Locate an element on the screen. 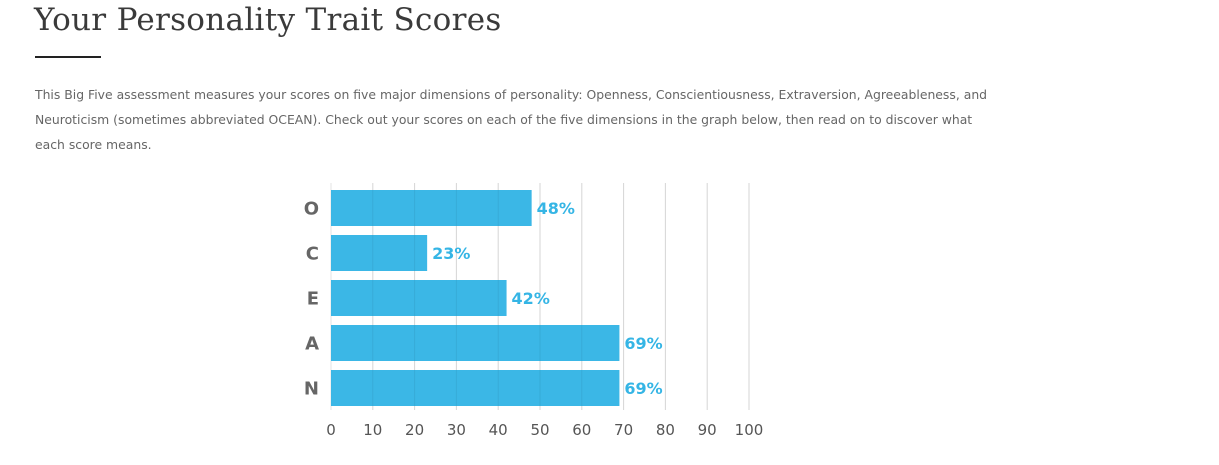 This screenshot has width=1219, height=465. data-label: 48% is located at coordinates (556, 208).